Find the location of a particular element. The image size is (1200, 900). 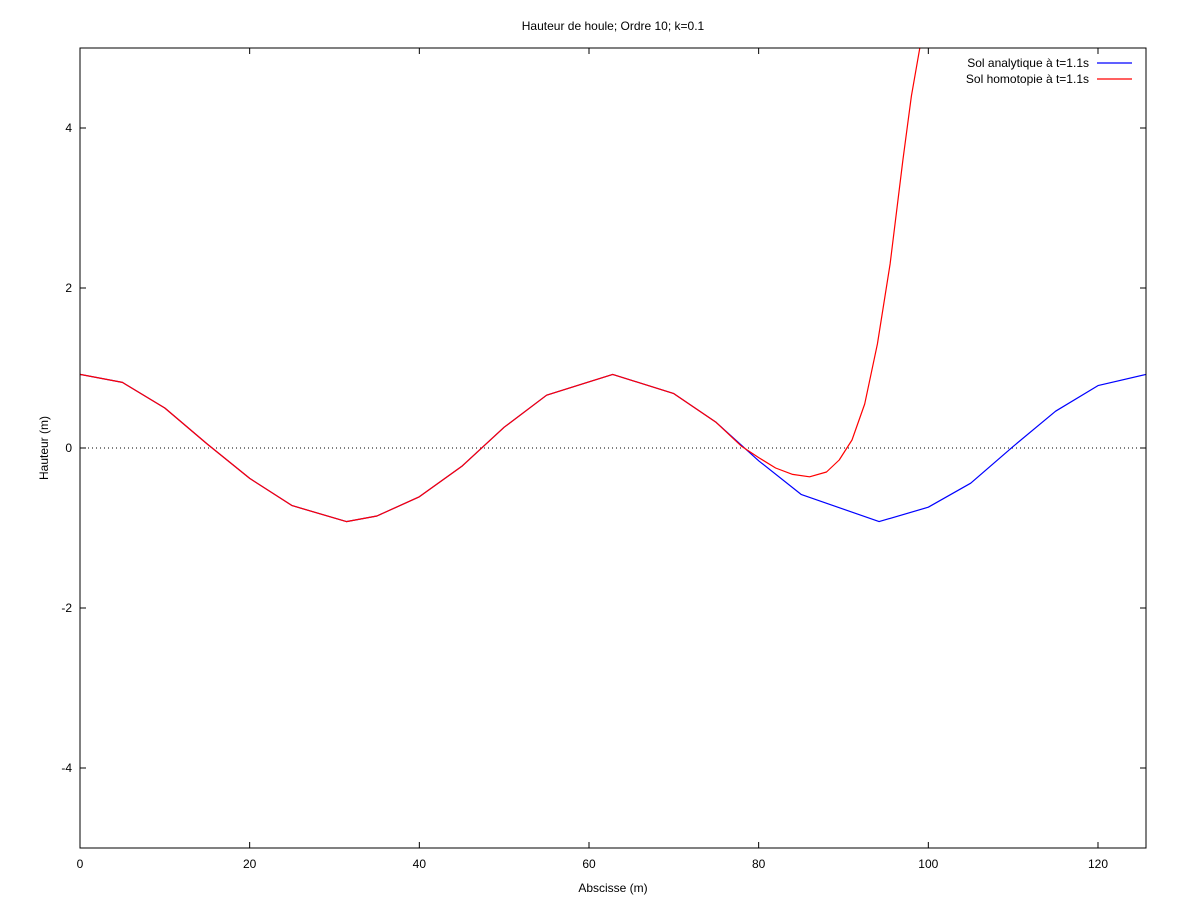

x-axis-label: Abscisse (m) is located at coordinates (612, 888).